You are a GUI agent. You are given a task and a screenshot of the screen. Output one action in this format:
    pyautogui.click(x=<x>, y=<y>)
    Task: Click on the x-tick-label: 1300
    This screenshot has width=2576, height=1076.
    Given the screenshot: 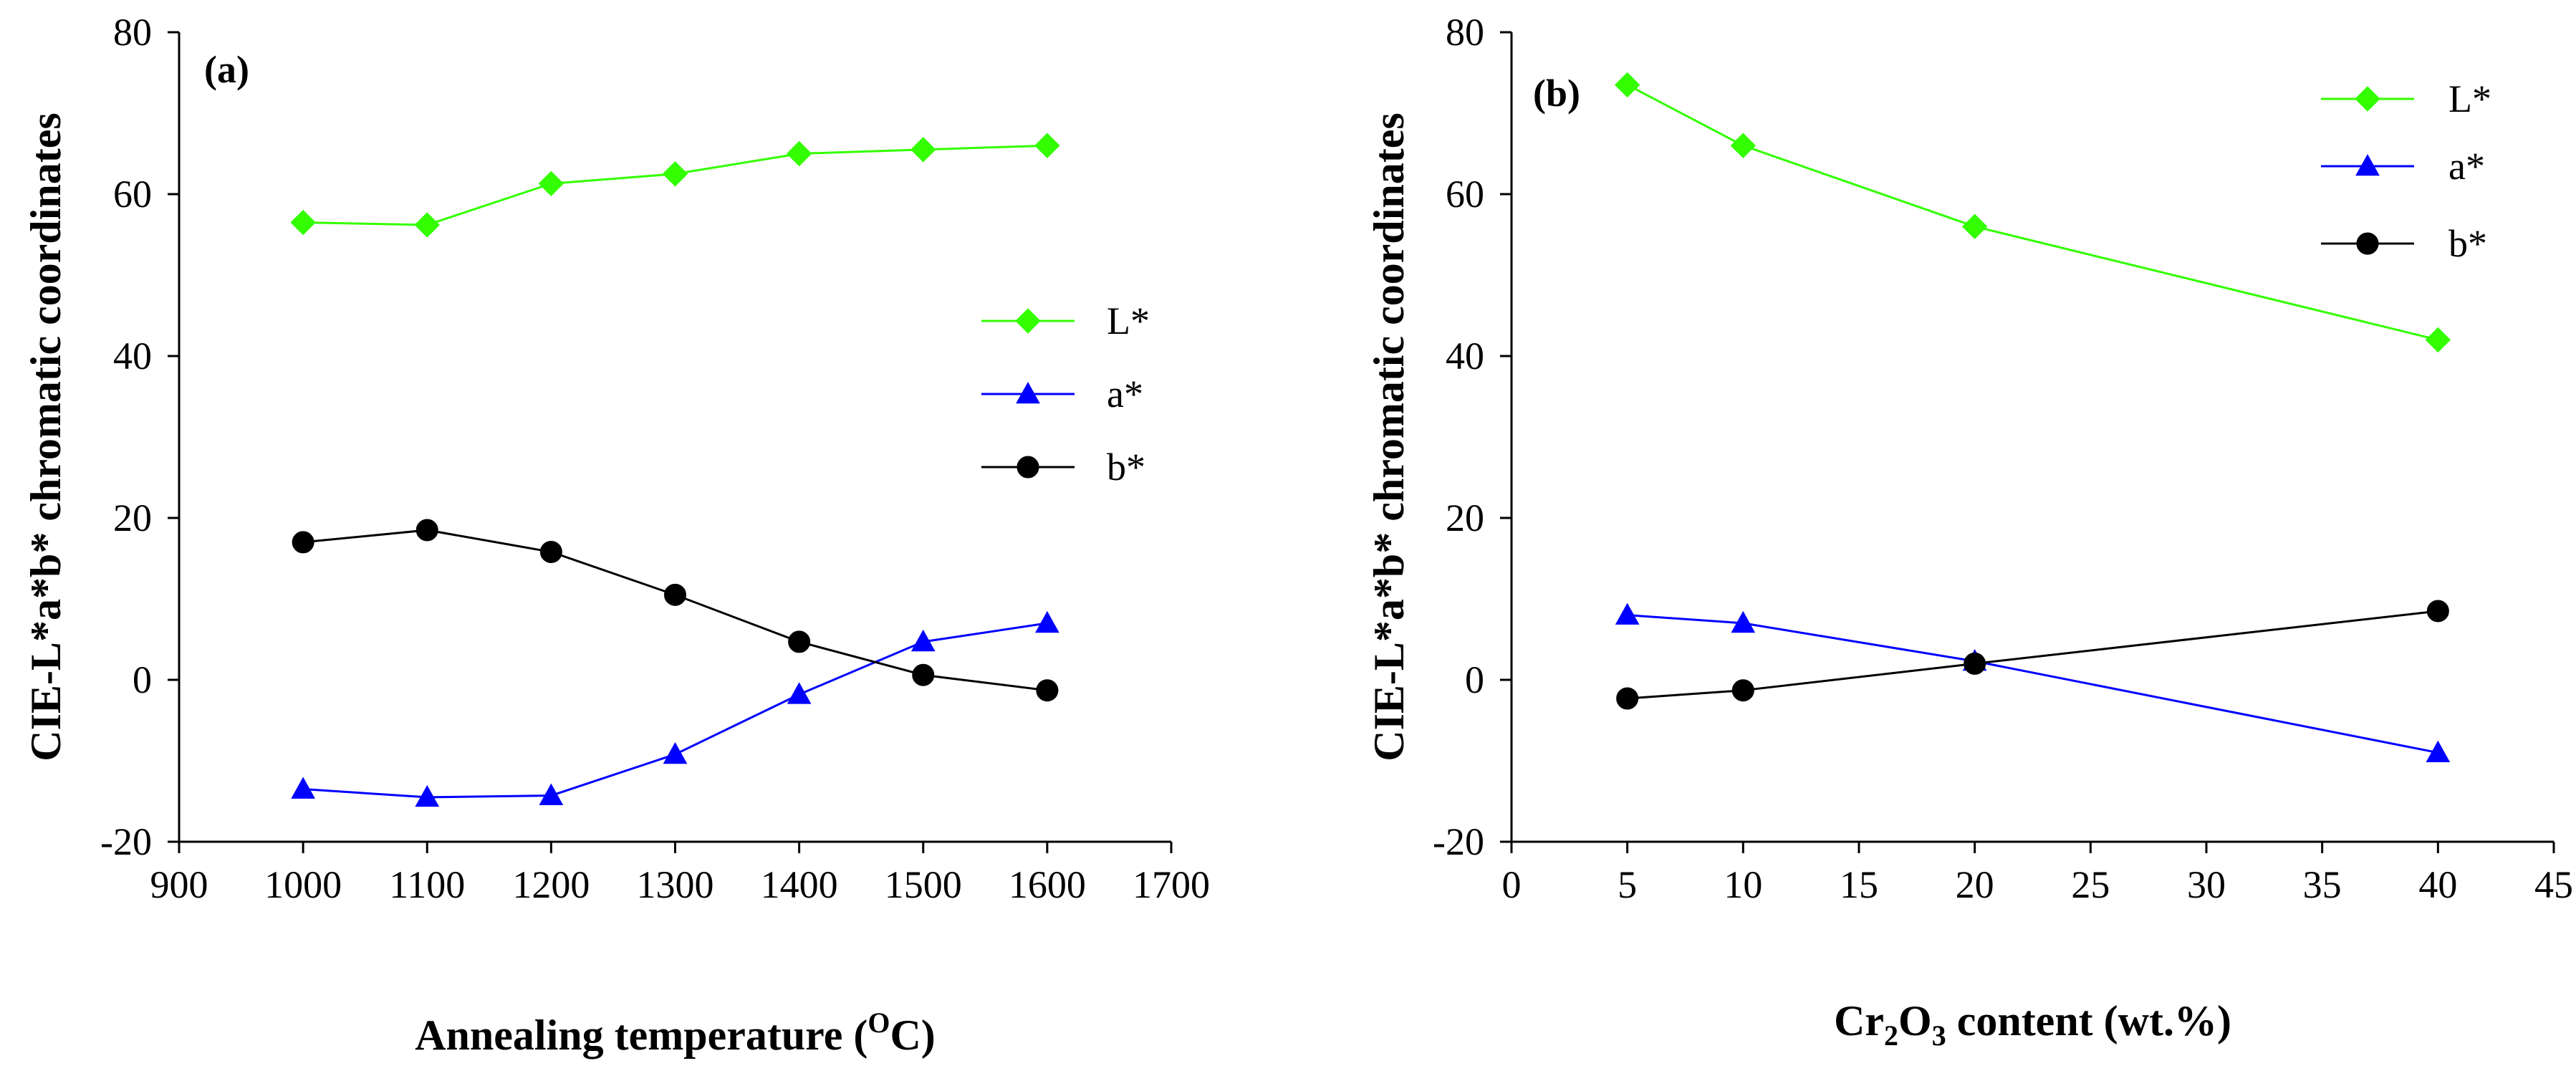 What is the action you would take?
    pyautogui.click(x=676, y=885)
    